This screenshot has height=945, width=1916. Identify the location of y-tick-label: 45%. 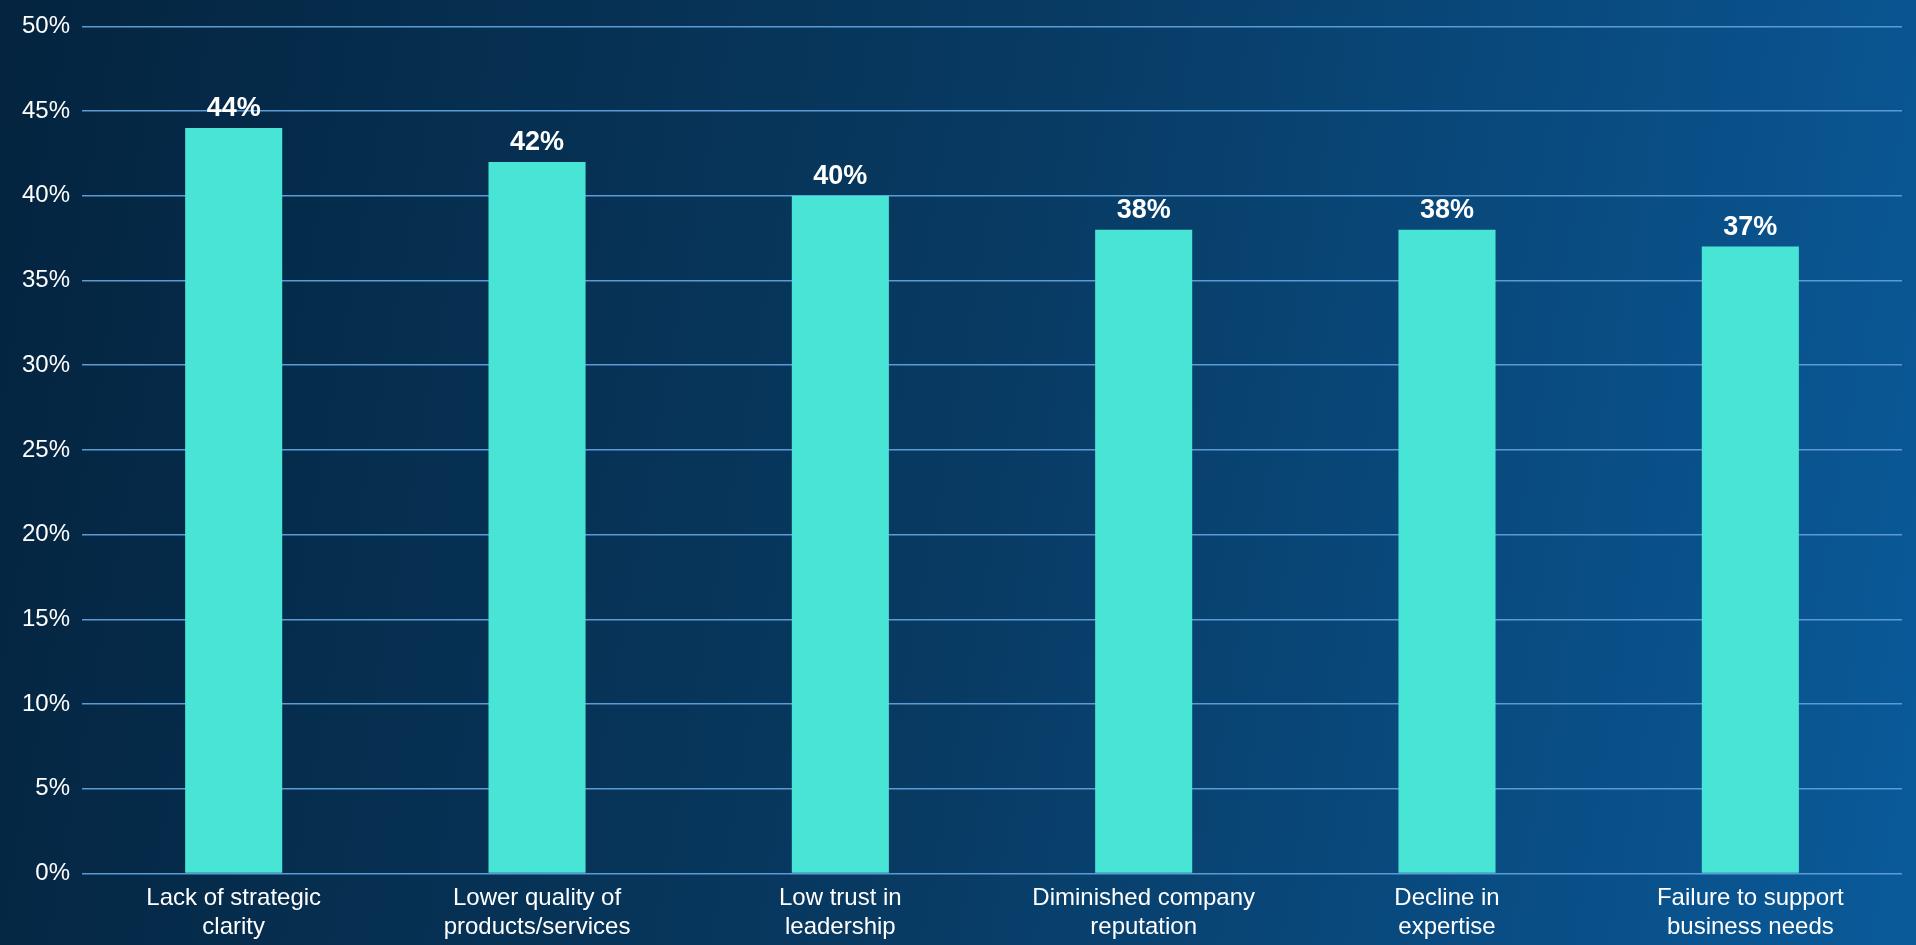
(46, 109).